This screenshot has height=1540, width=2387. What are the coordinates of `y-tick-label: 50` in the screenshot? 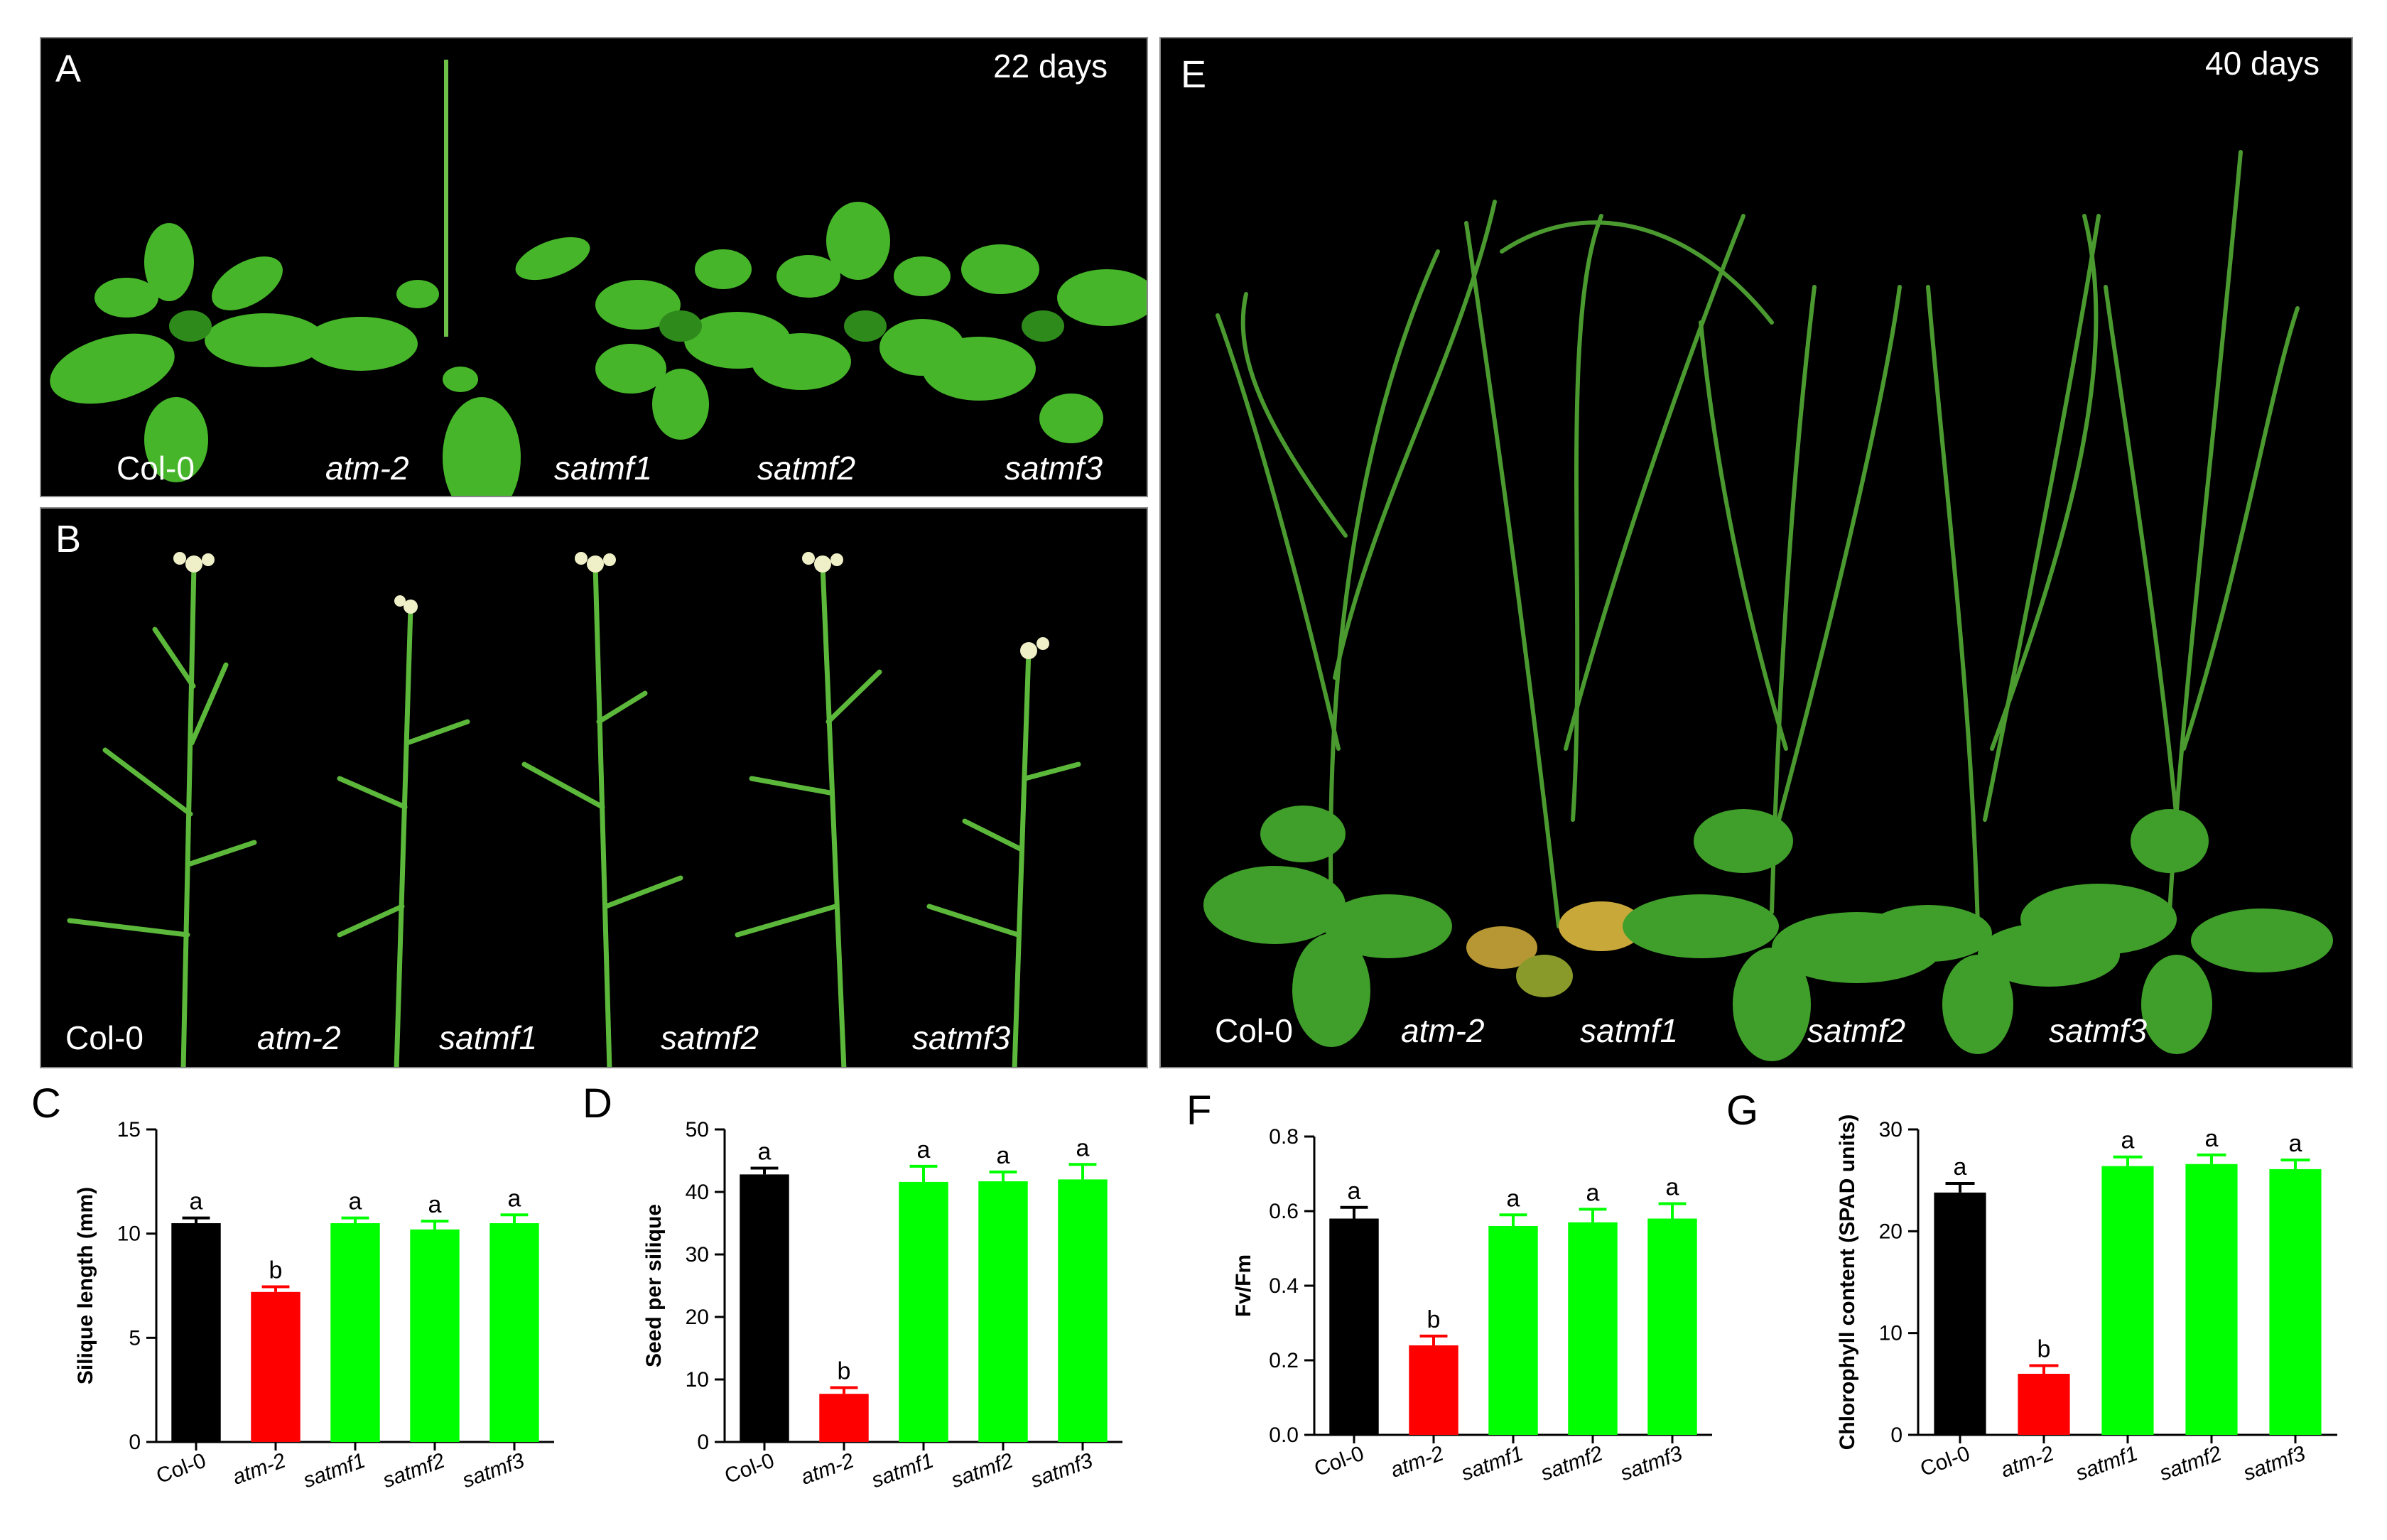 It's located at (698, 1130).